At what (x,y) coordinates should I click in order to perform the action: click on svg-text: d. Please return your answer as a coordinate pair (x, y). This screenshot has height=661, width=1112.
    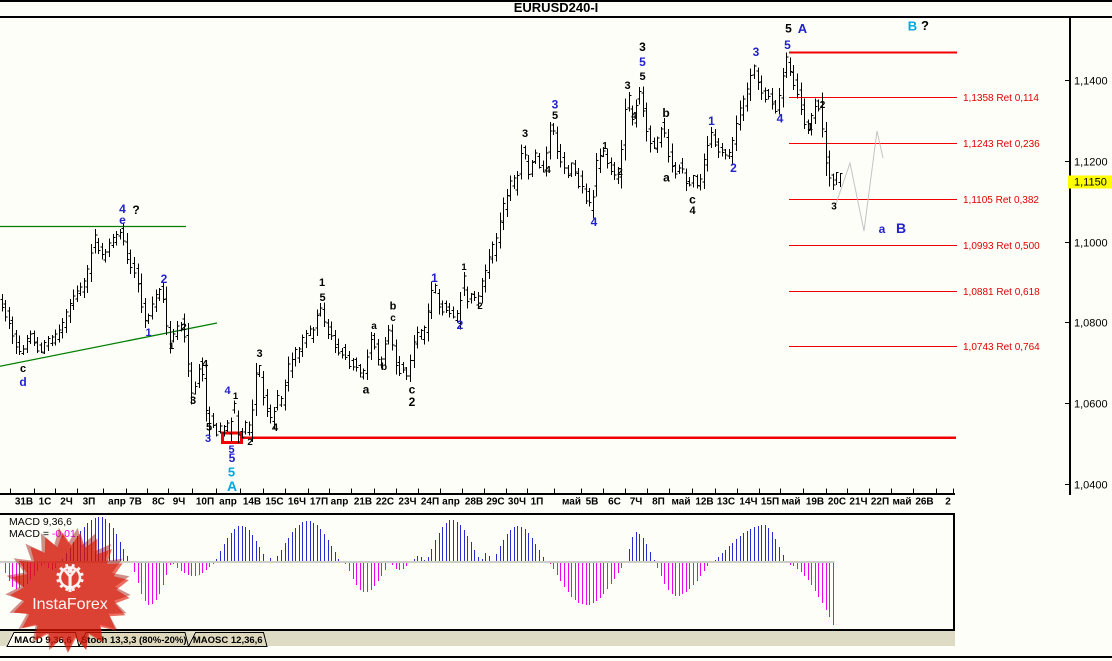
    Looking at the image, I should click on (22, 382).